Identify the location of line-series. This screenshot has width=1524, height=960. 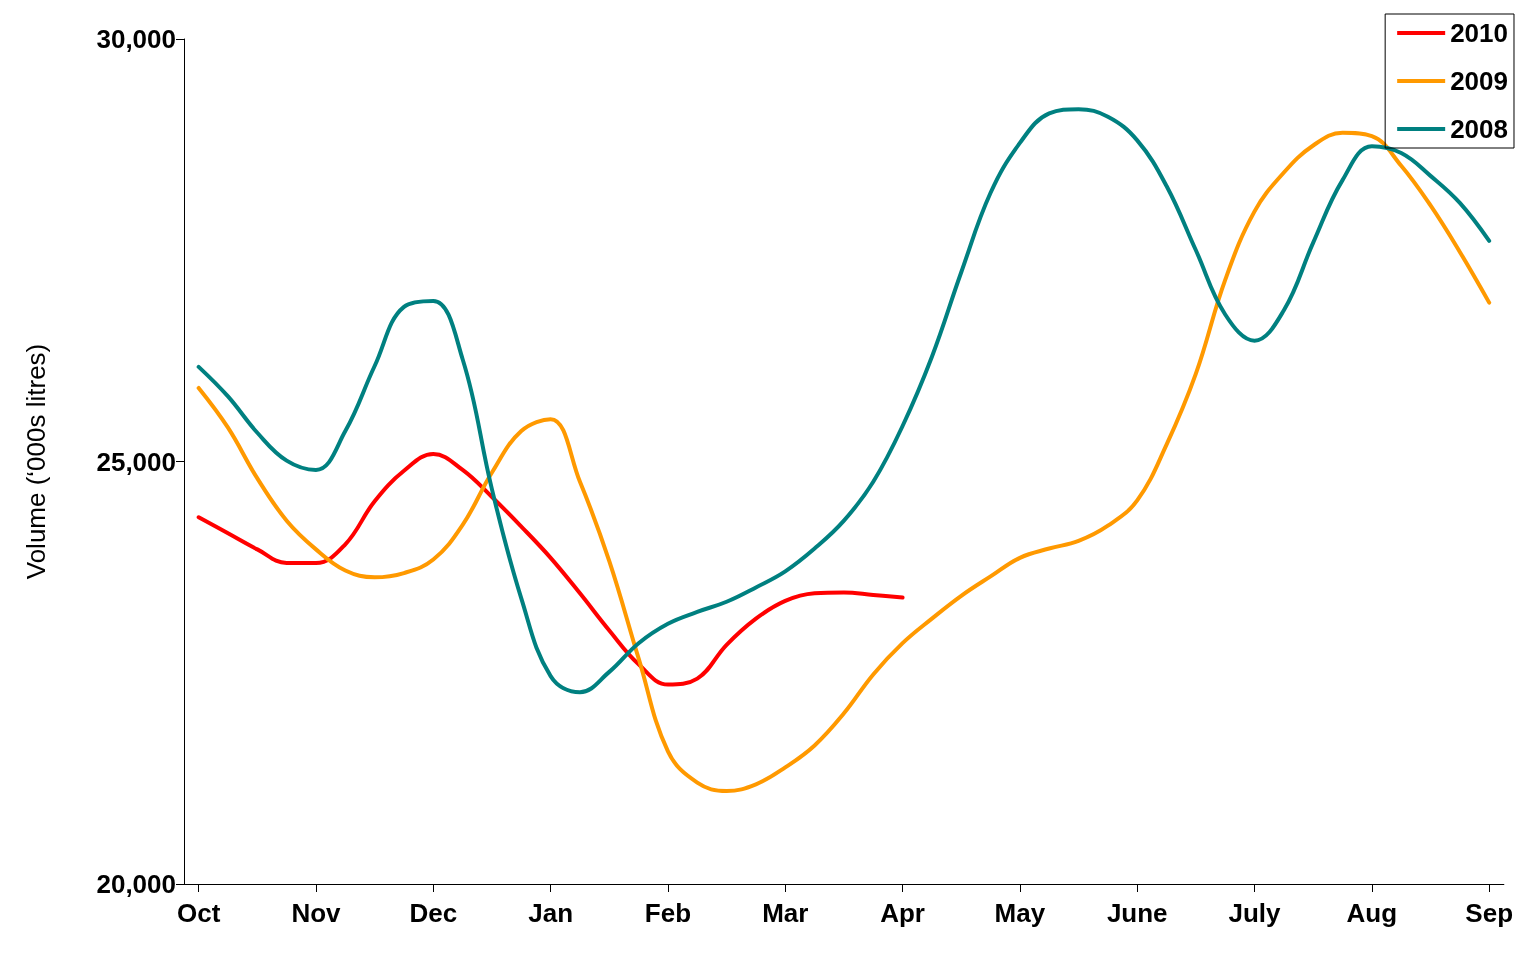
(550, 569).